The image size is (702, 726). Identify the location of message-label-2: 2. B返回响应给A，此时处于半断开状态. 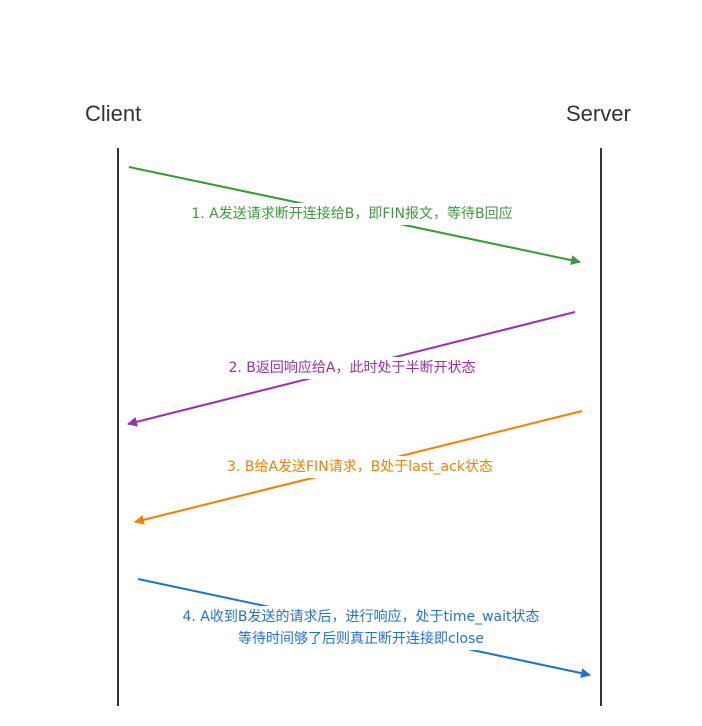
(352, 368).